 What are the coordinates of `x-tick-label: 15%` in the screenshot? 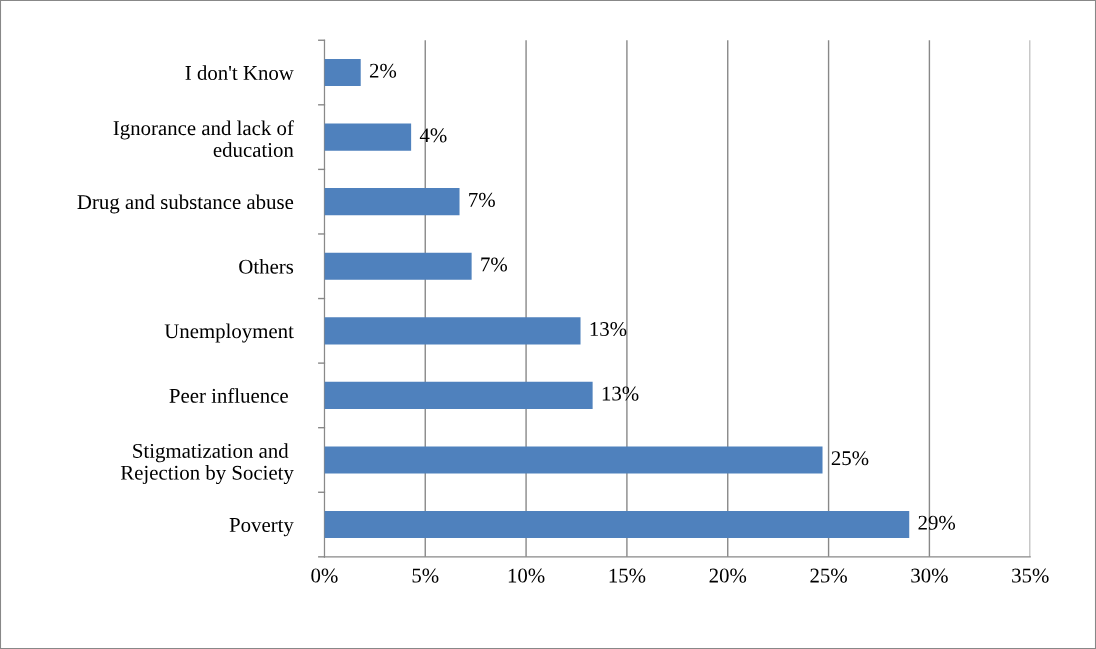 It's located at (627, 575).